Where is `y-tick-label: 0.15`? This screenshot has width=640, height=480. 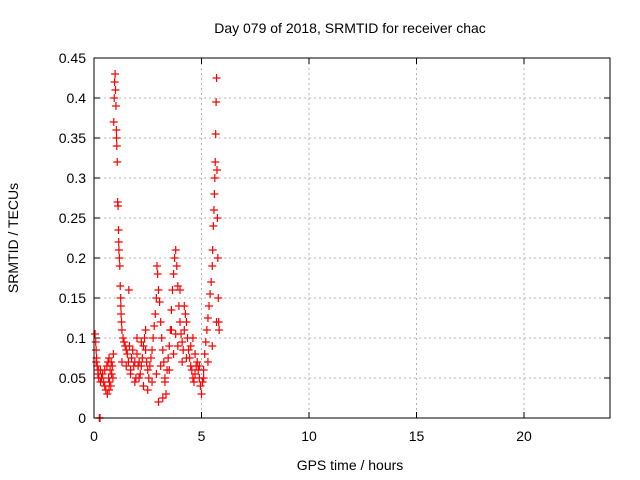
y-tick-label: 0.15 is located at coordinates (72, 298).